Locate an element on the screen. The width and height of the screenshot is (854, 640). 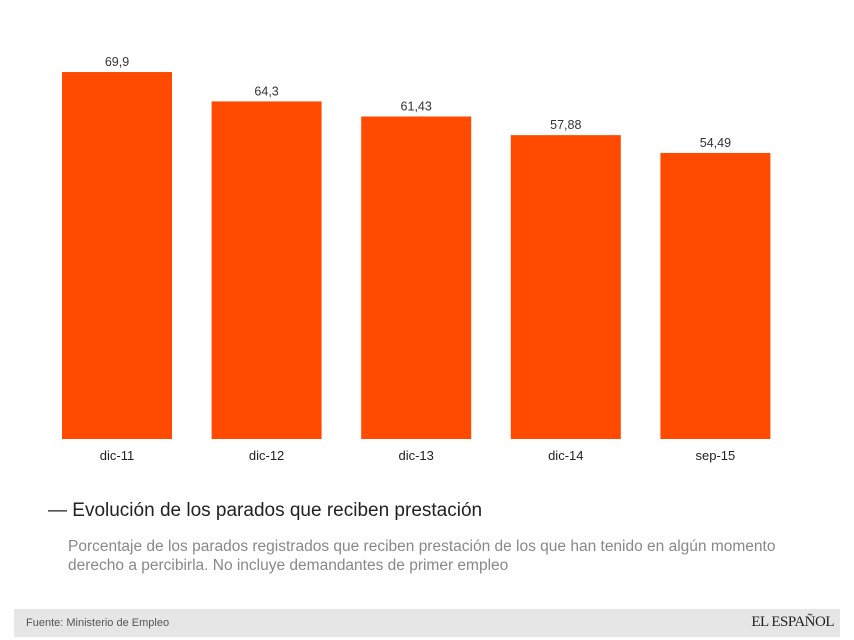
data-label: 54,49 is located at coordinates (715, 143).